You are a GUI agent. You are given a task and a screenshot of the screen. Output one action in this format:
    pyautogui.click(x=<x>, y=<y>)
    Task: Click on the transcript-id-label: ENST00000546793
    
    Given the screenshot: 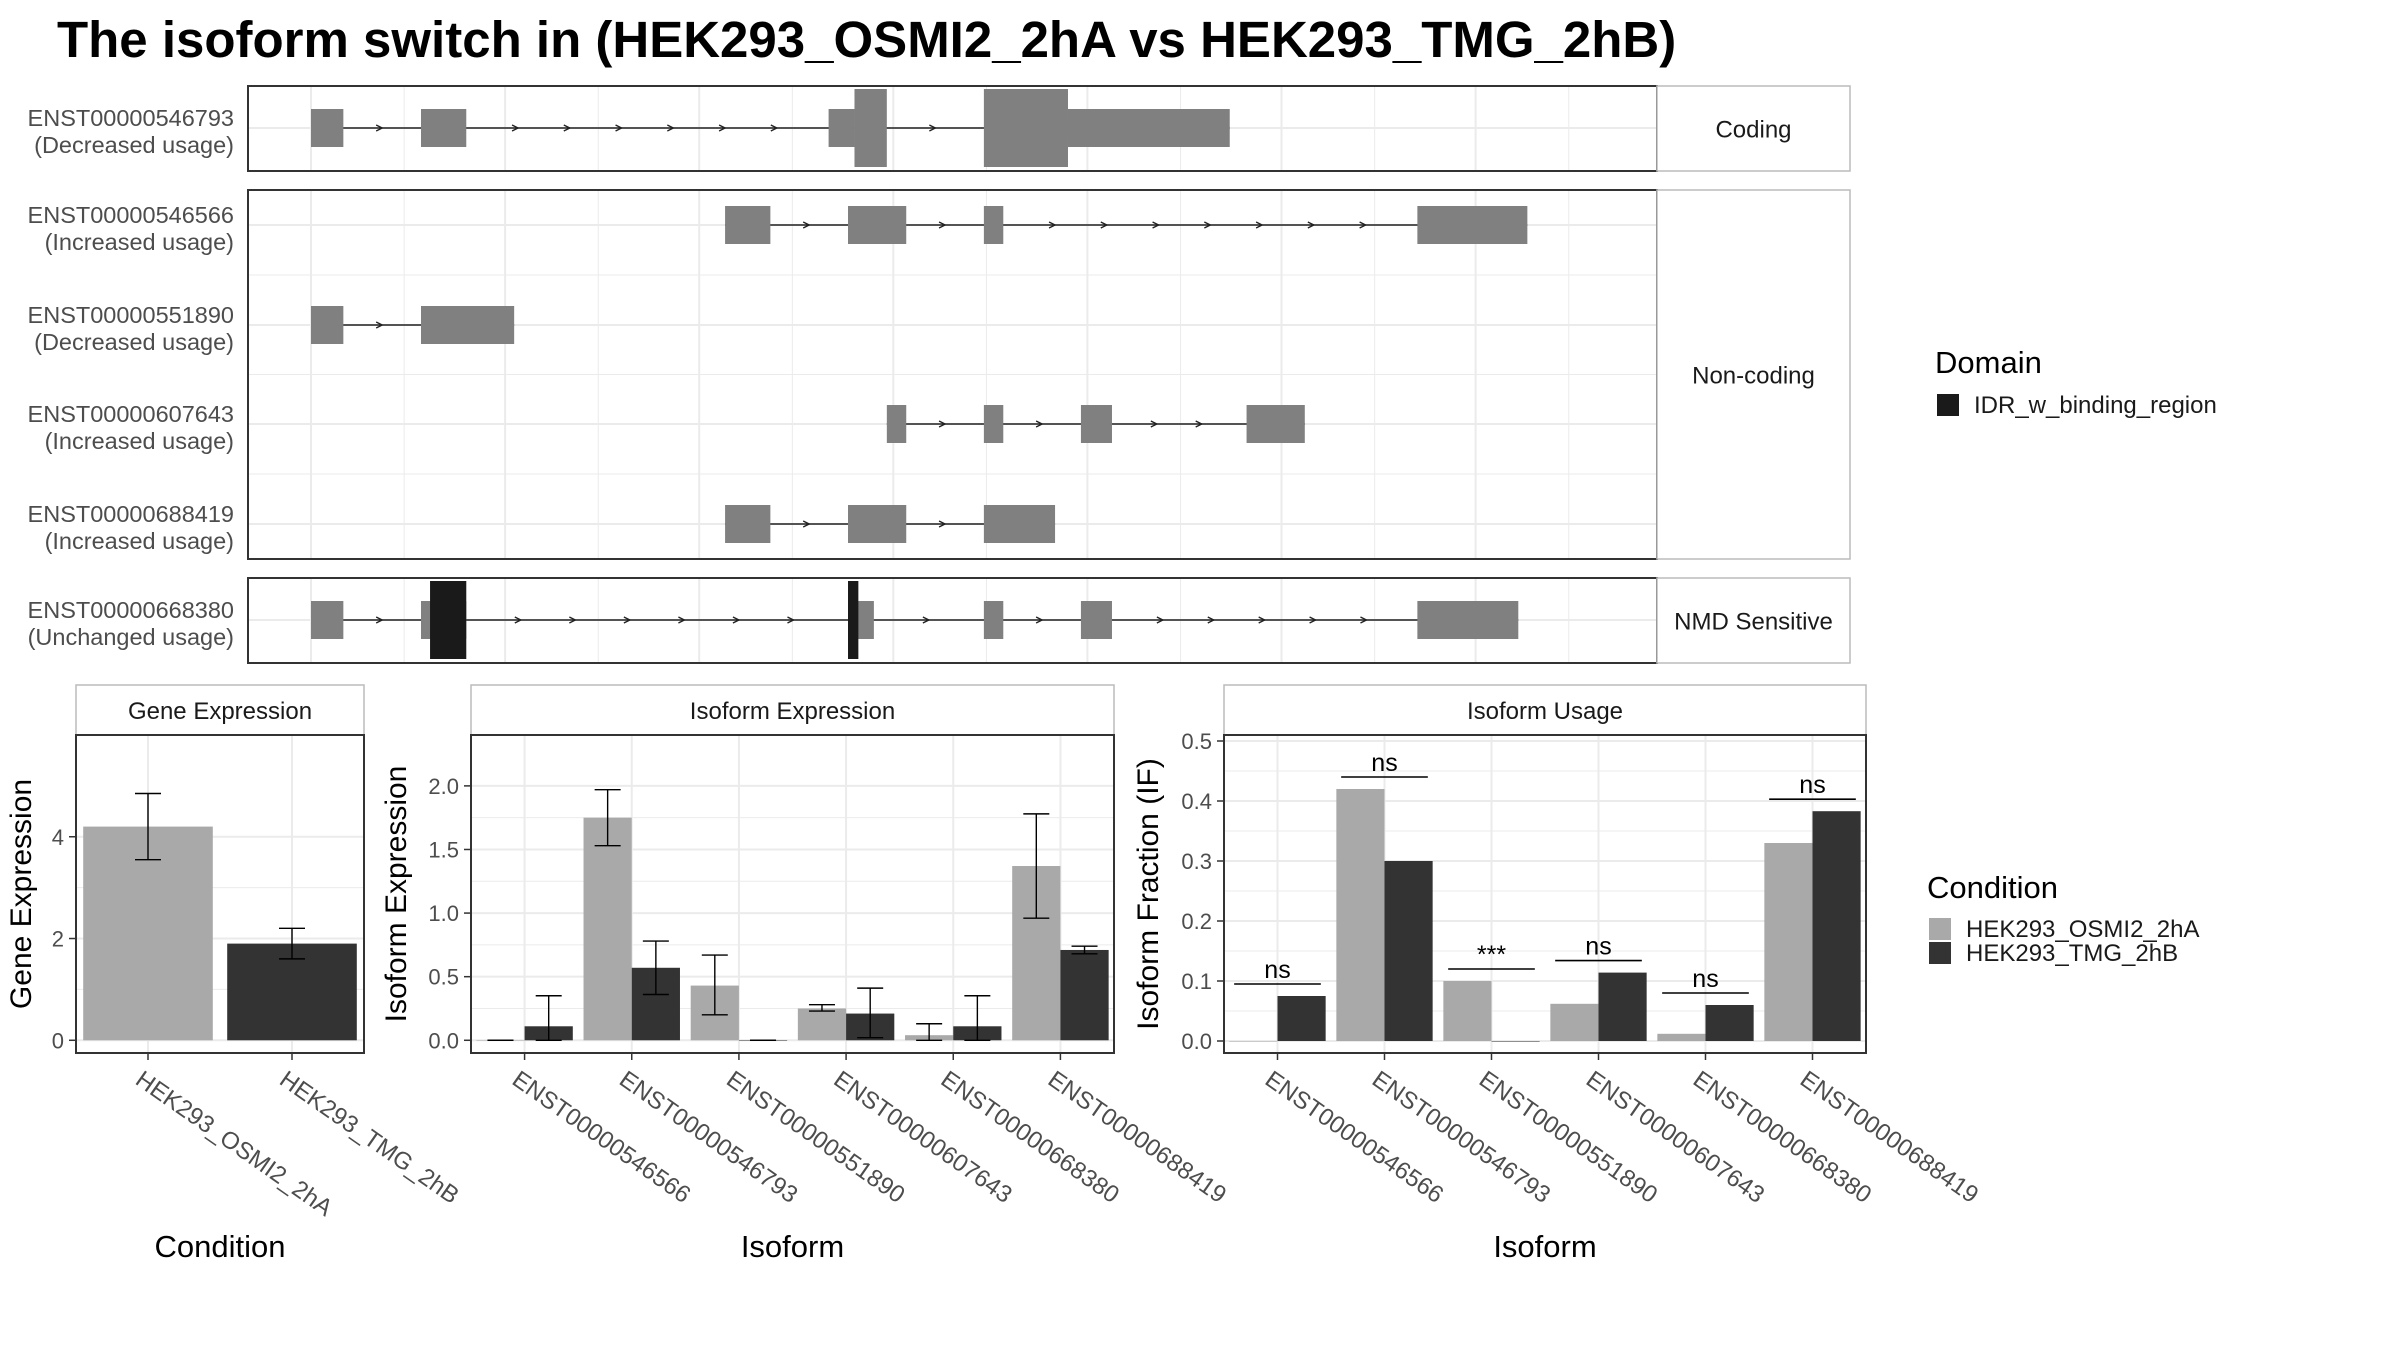 What is the action you would take?
    pyautogui.click(x=131, y=118)
    